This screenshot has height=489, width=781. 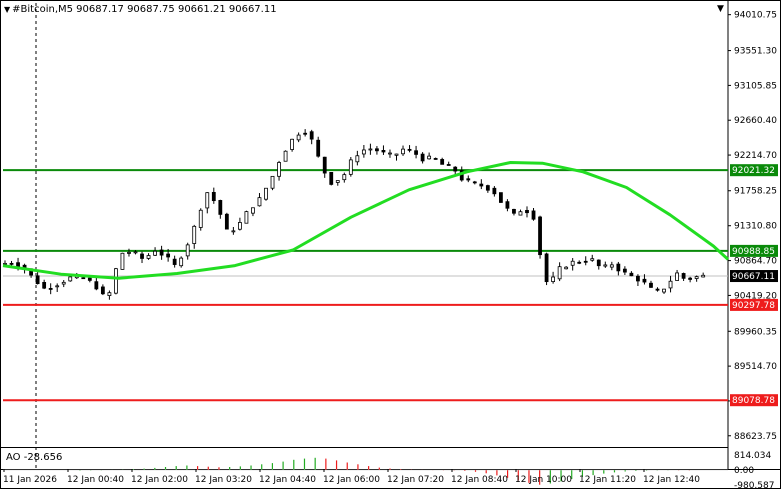 I want to click on price-tick-label: 94010.75, so click(x=755, y=16).